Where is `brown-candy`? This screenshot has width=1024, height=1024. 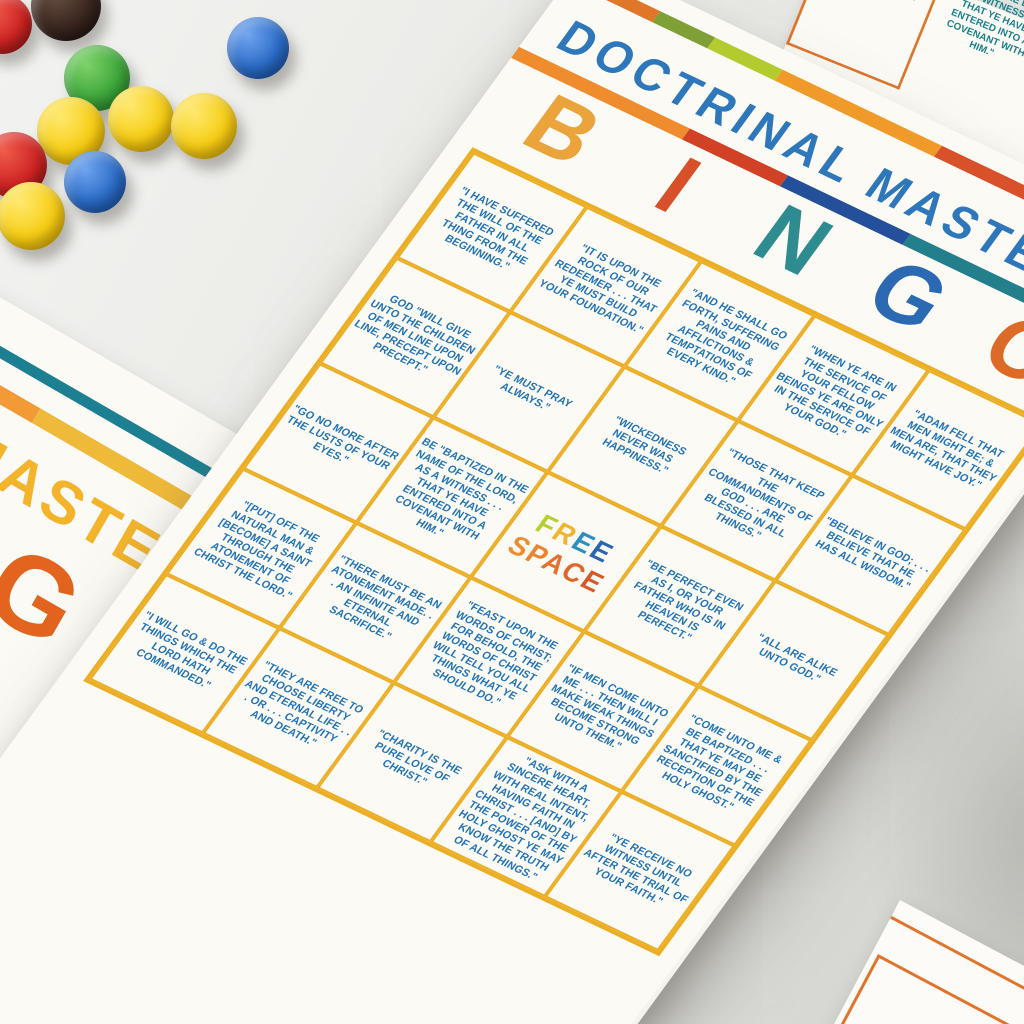
brown-candy is located at coordinates (66, 20).